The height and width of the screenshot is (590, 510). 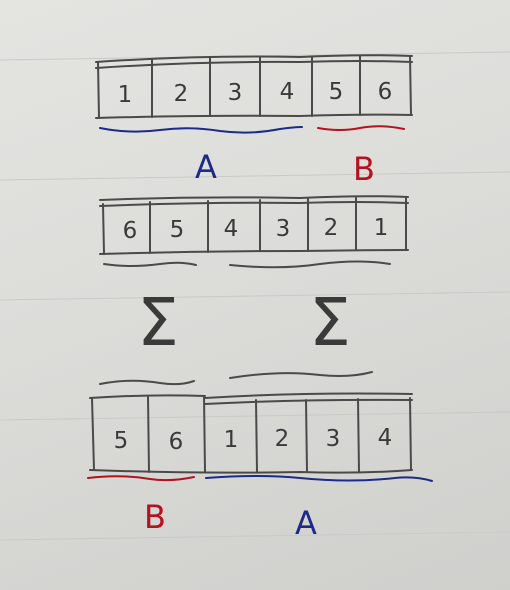 What do you see at coordinates (155, 517) in the screenshot?
I see `bottom-label-b: B` at bounding box center [155, 517].